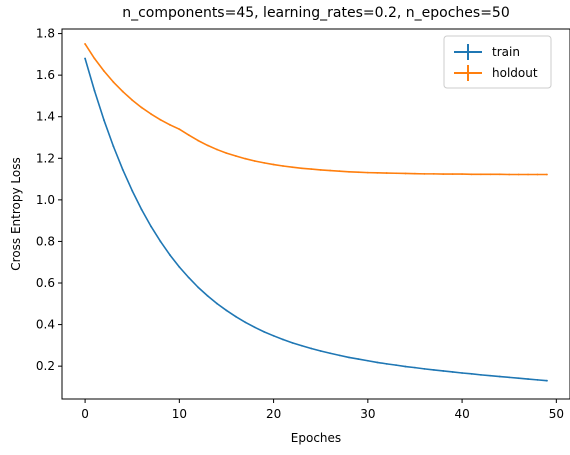 The image size is (570, 455). What do you see at coordinates (45, 158) in the screenshot?
I see `y-tick-label-1.2: 1.2` at bounding box center [45, 158].